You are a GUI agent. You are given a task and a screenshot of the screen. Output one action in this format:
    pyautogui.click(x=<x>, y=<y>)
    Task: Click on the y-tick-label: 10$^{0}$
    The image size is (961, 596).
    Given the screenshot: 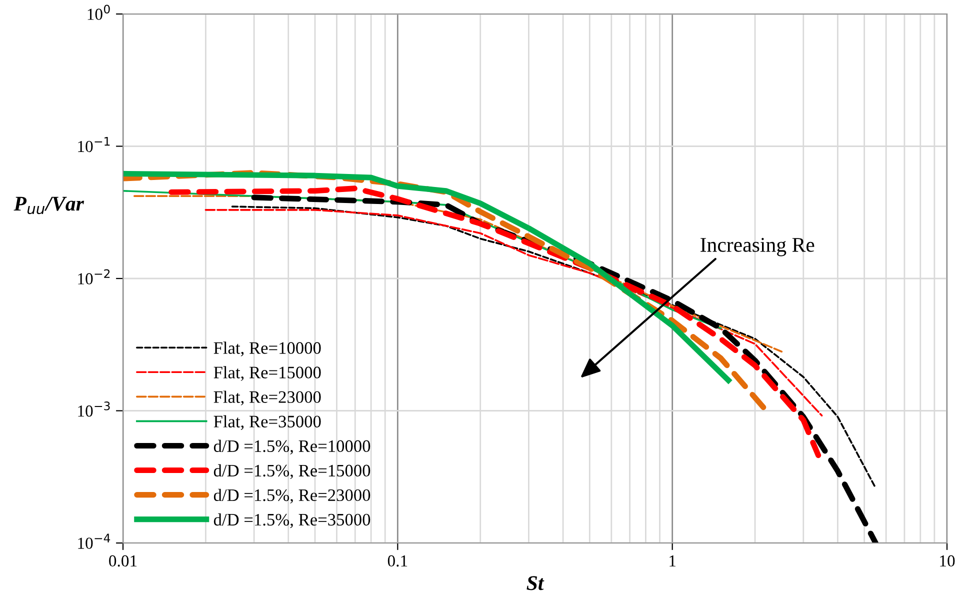 What is the action you would take?
    pyautogui.click(x=99, y=12)
    